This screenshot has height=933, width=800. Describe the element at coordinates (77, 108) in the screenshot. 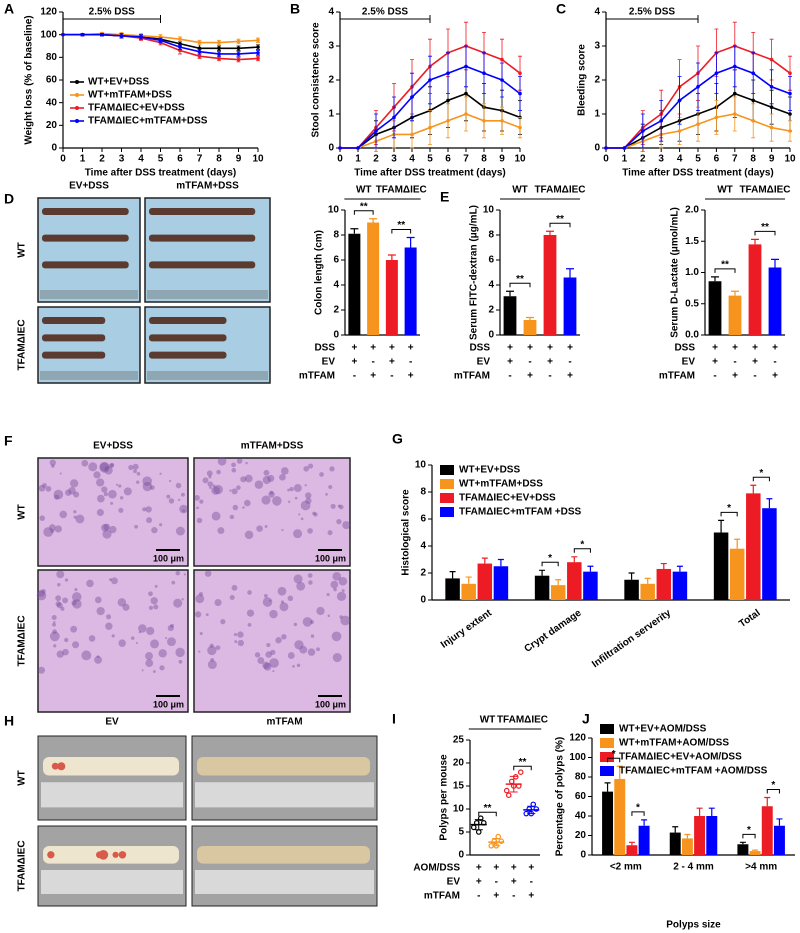

I see `legend-marker` at that location.